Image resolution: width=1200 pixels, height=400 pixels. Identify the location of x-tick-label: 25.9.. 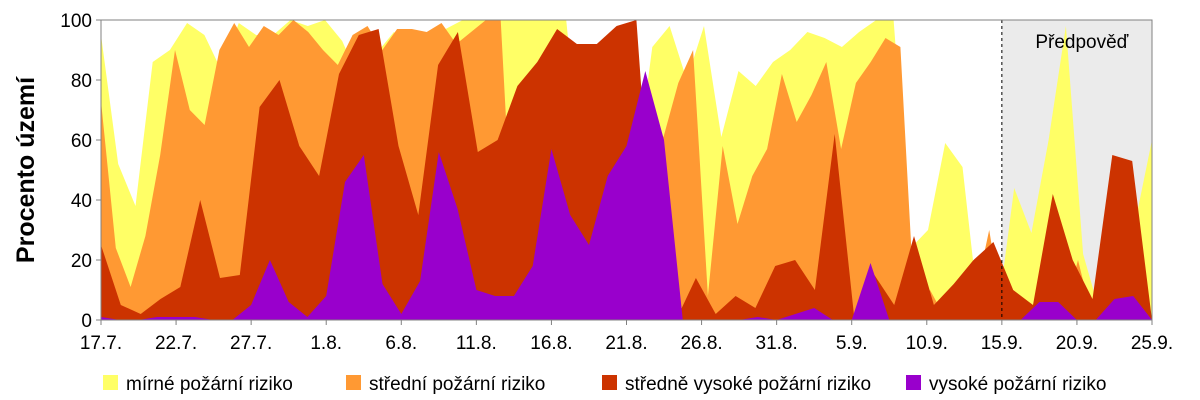
(1152, 343).